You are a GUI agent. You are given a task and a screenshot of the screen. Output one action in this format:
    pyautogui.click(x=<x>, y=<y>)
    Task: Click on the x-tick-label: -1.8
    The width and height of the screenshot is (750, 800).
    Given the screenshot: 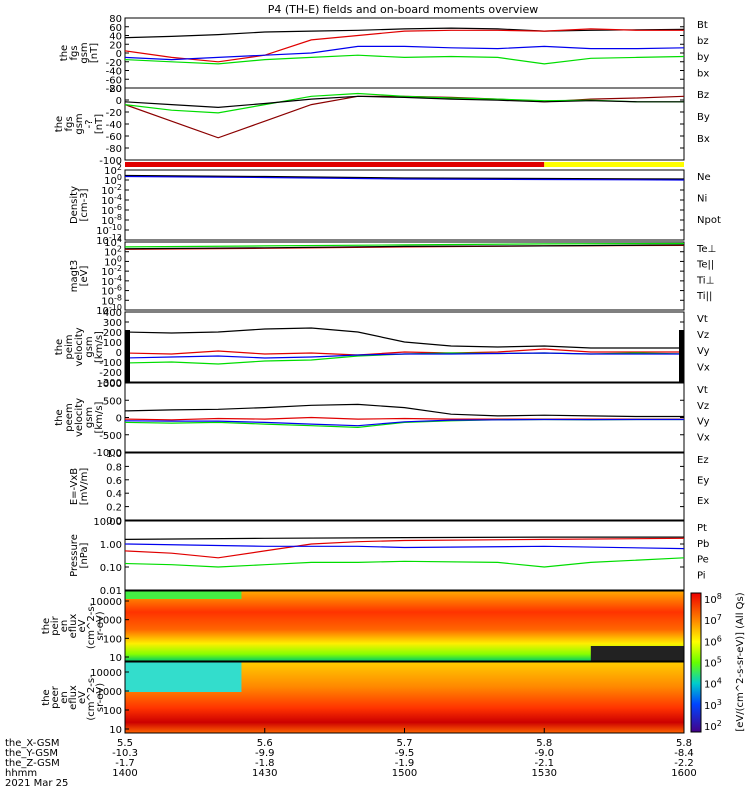 What is the action you would take?
    pyautogui.click(x=265, y=763)
    